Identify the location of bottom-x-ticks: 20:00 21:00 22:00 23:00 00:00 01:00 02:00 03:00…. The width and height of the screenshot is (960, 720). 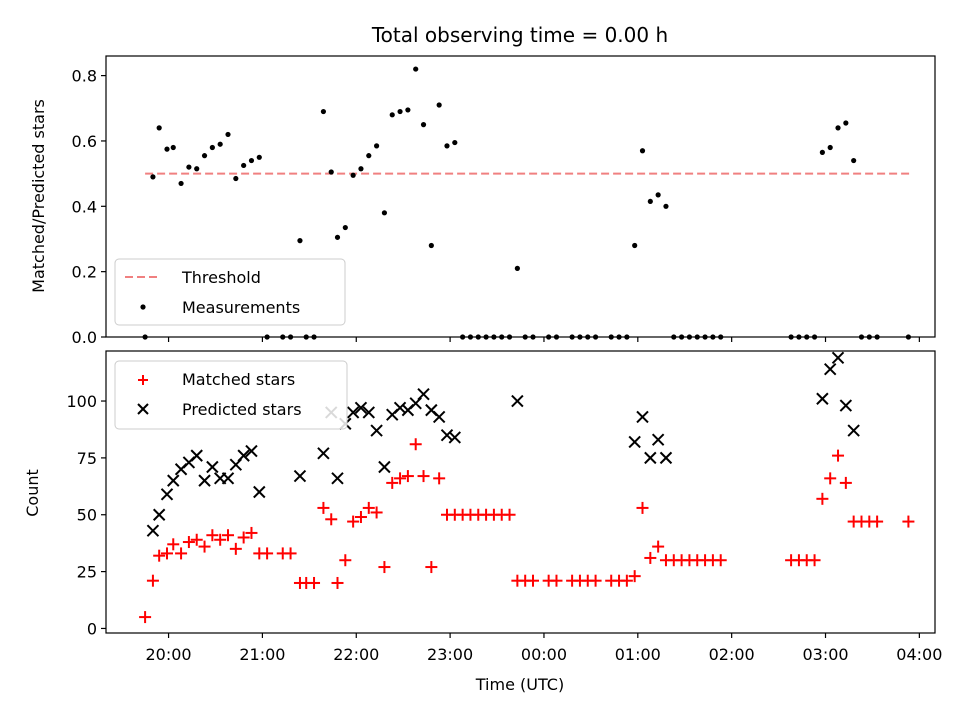
(544, 648).